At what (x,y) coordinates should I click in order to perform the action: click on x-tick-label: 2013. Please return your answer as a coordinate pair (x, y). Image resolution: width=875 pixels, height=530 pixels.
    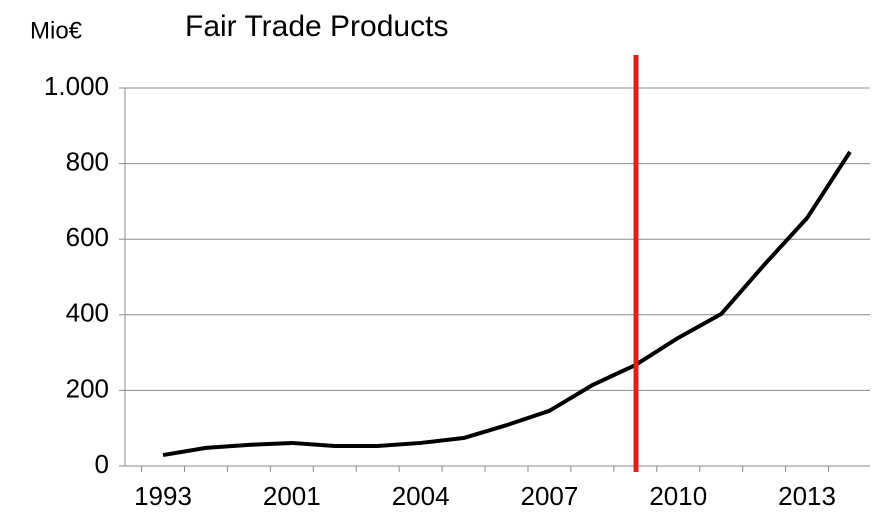
    Looking at the image, I should click on (807, 496).